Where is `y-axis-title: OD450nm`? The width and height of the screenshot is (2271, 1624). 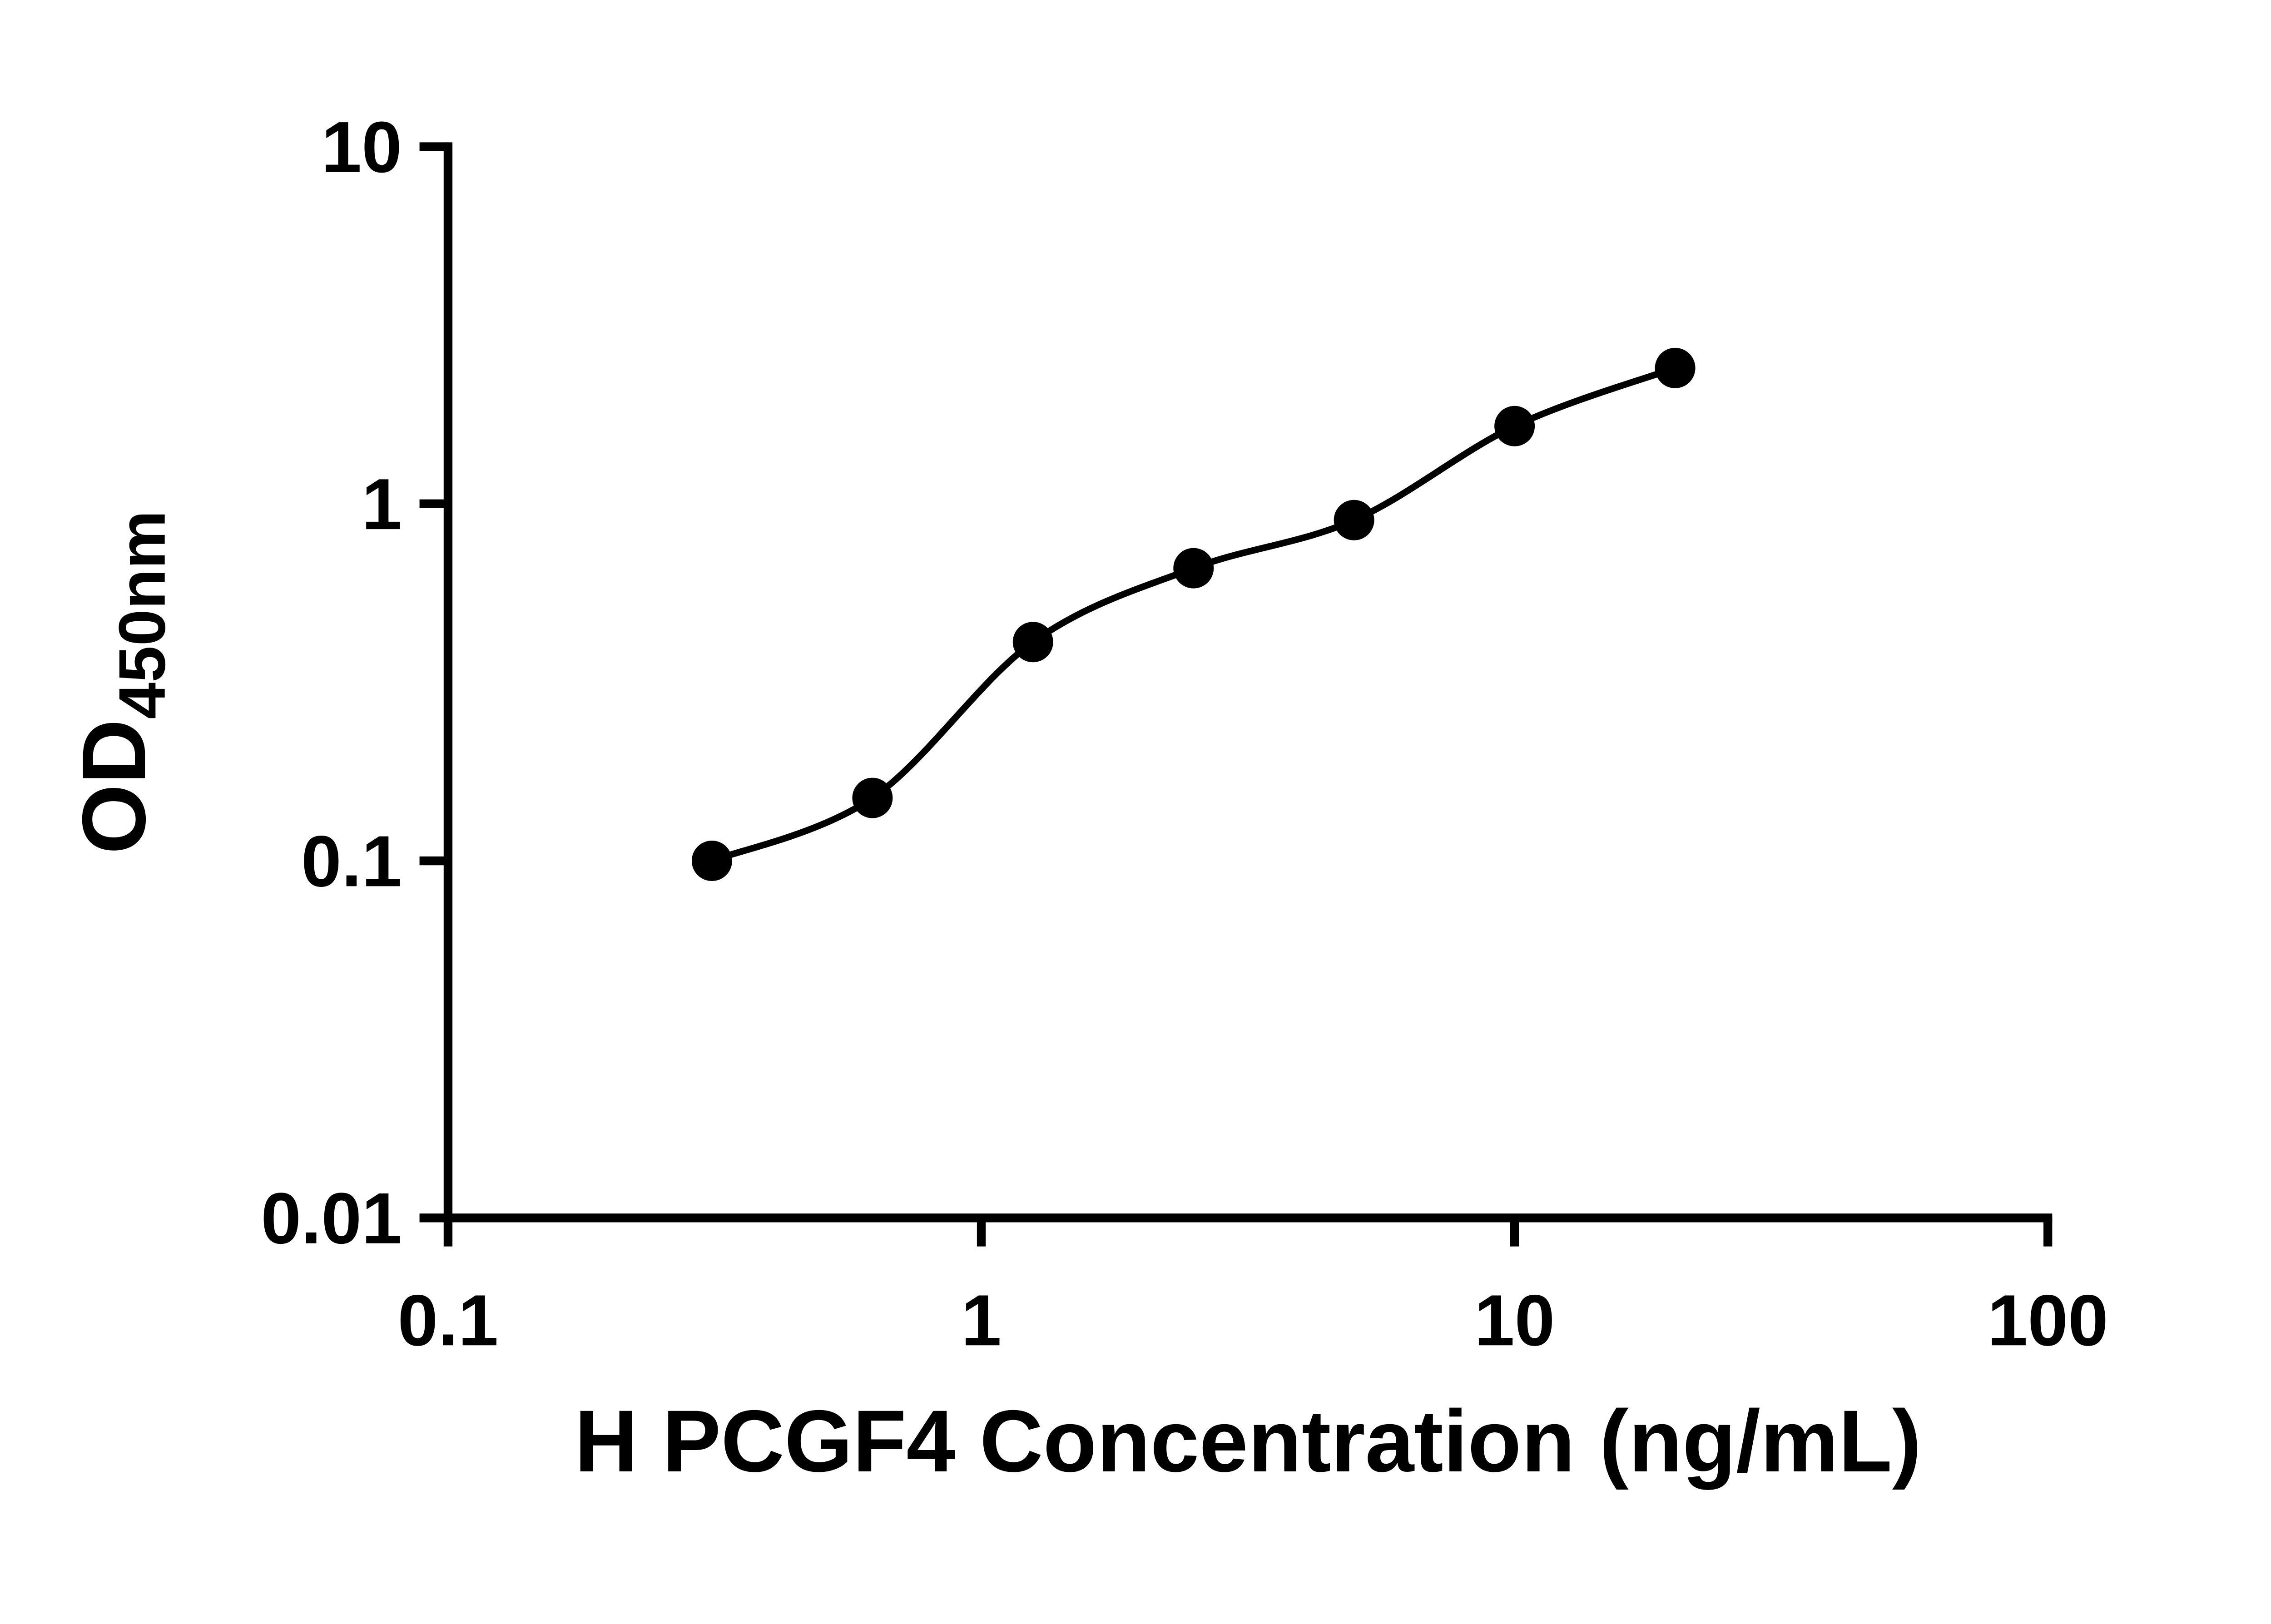
y-axis-title: OD450nm is located at coordinates (121, 682).